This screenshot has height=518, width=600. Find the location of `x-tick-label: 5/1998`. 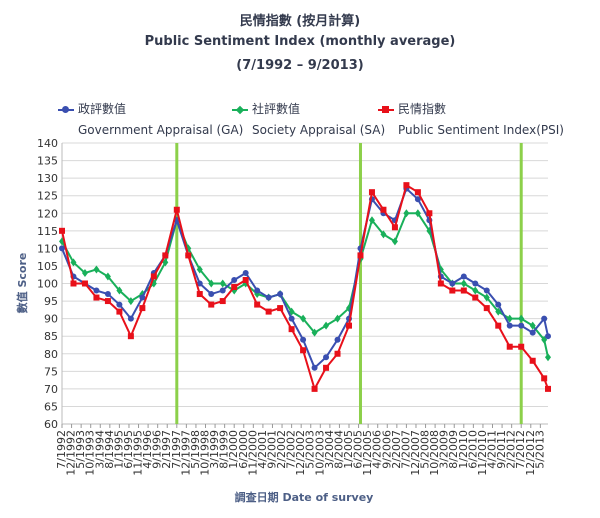

x-tick-label: 5/1998 is located at coordinates (195, 449).